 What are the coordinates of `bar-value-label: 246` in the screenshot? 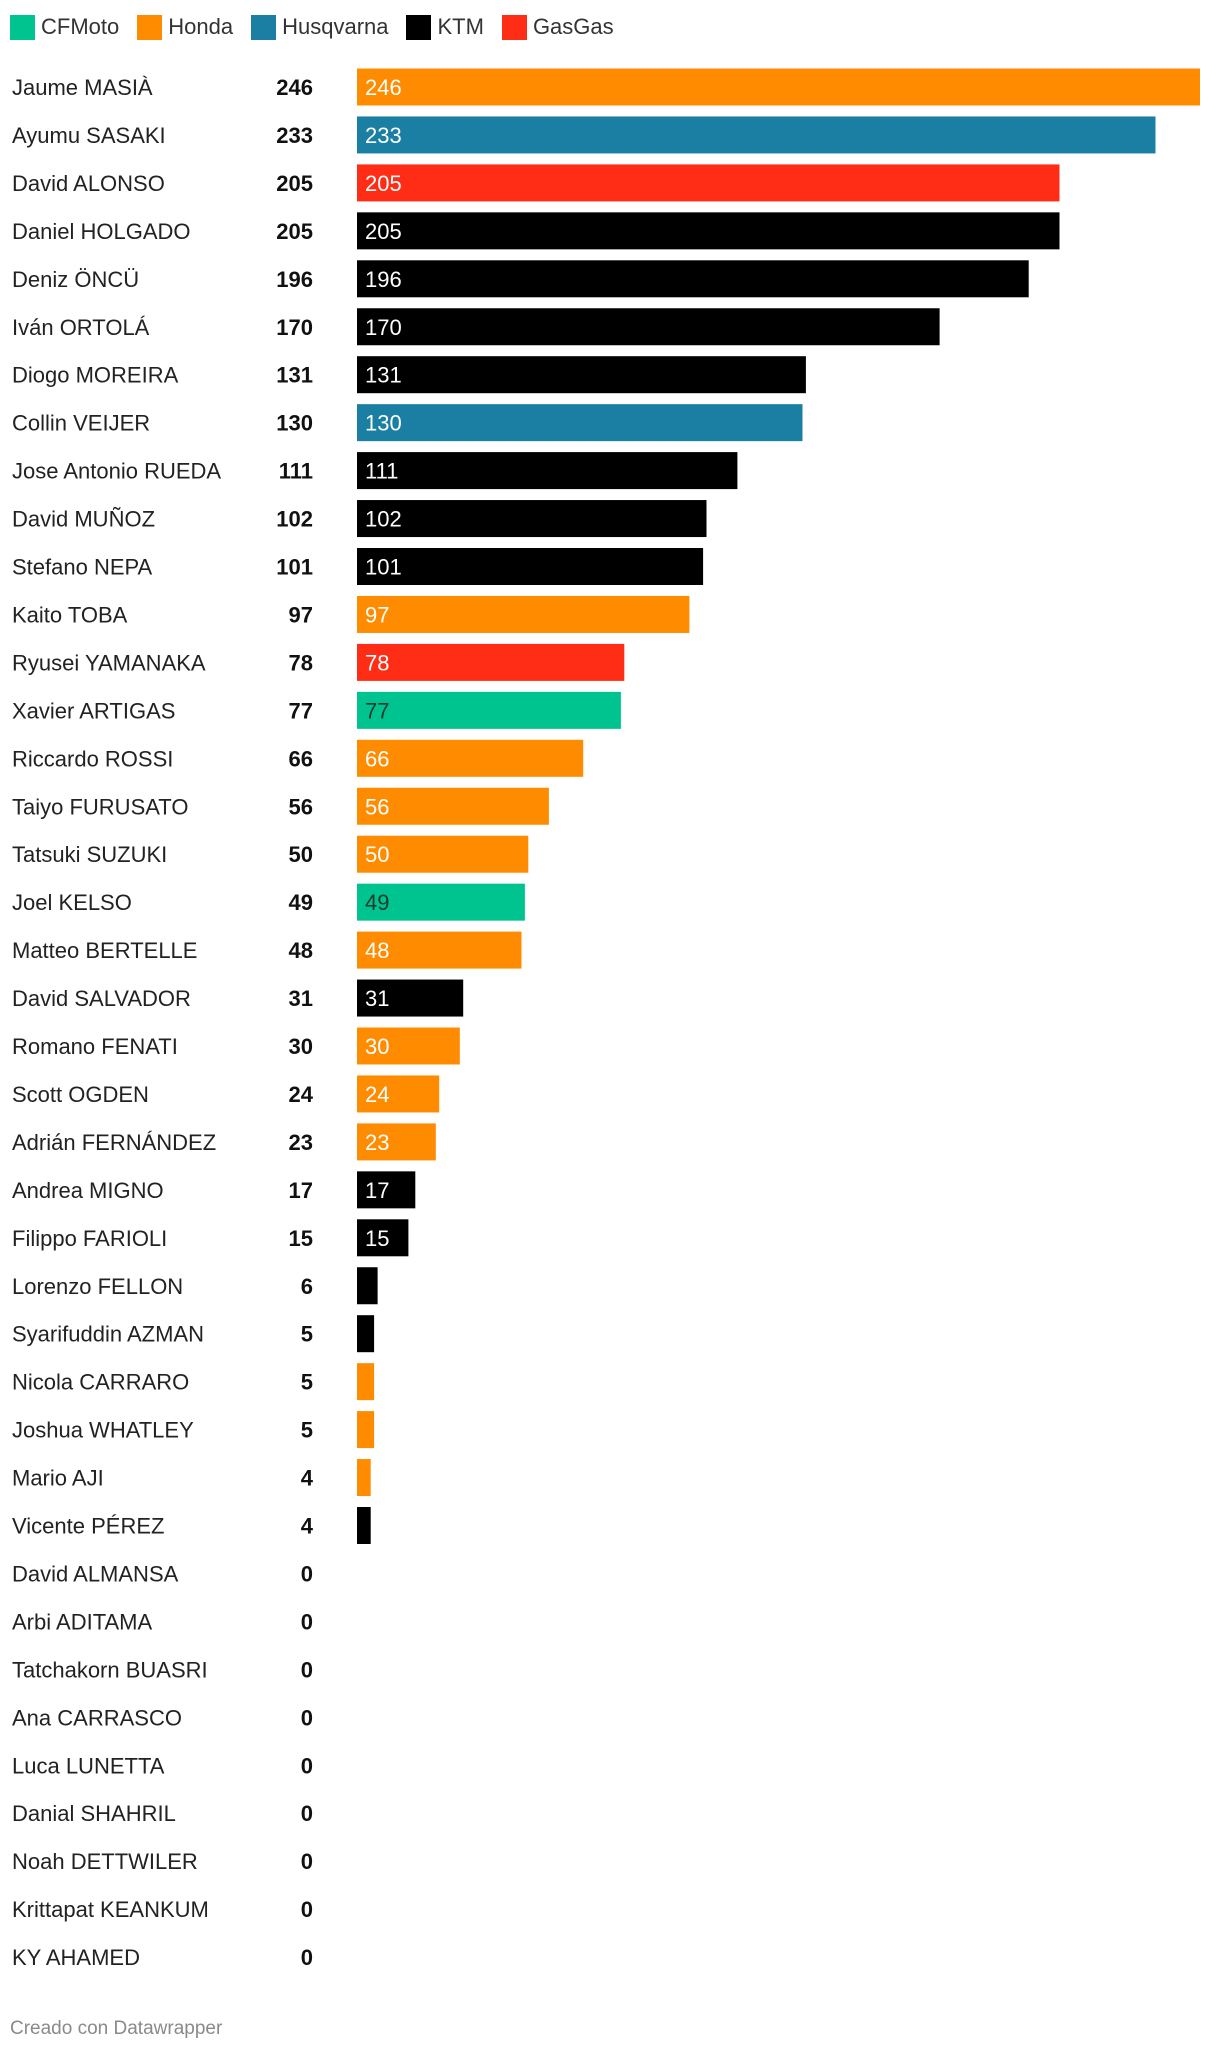 It's located at (383, 87).